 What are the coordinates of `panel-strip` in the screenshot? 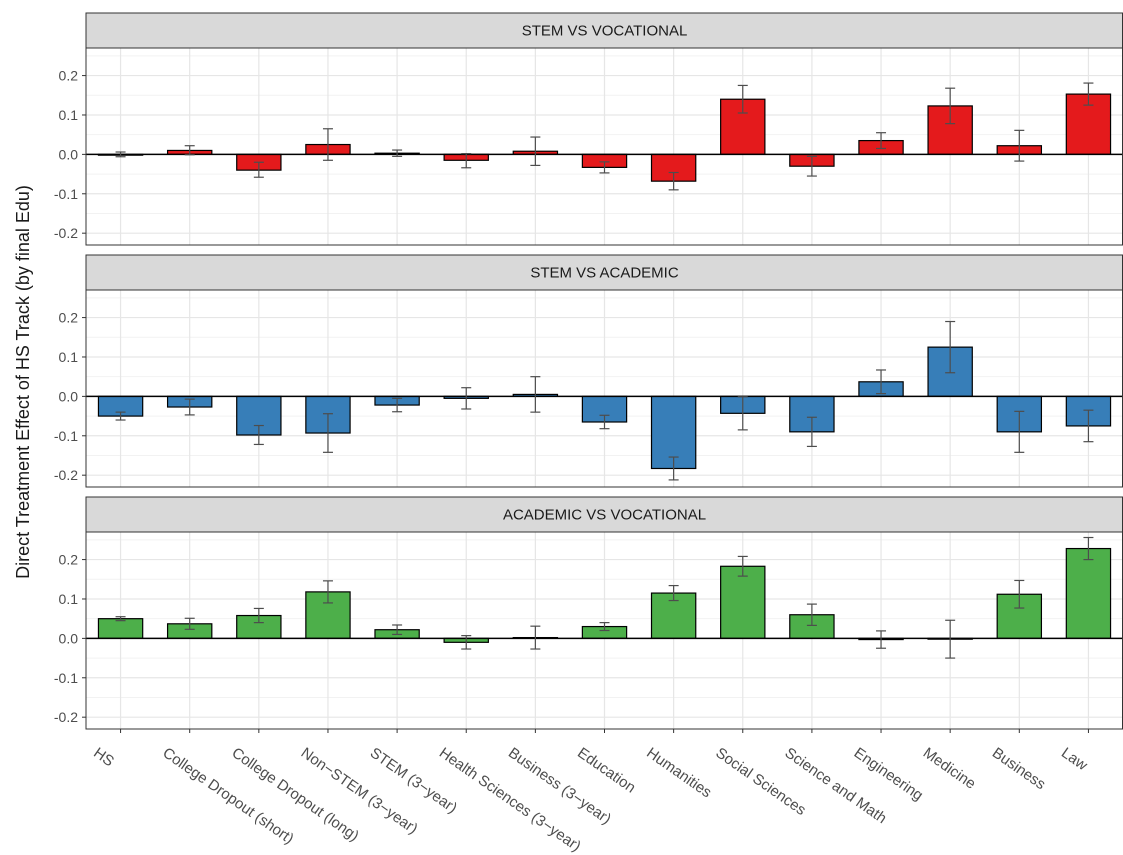 It's located at (604, 30).